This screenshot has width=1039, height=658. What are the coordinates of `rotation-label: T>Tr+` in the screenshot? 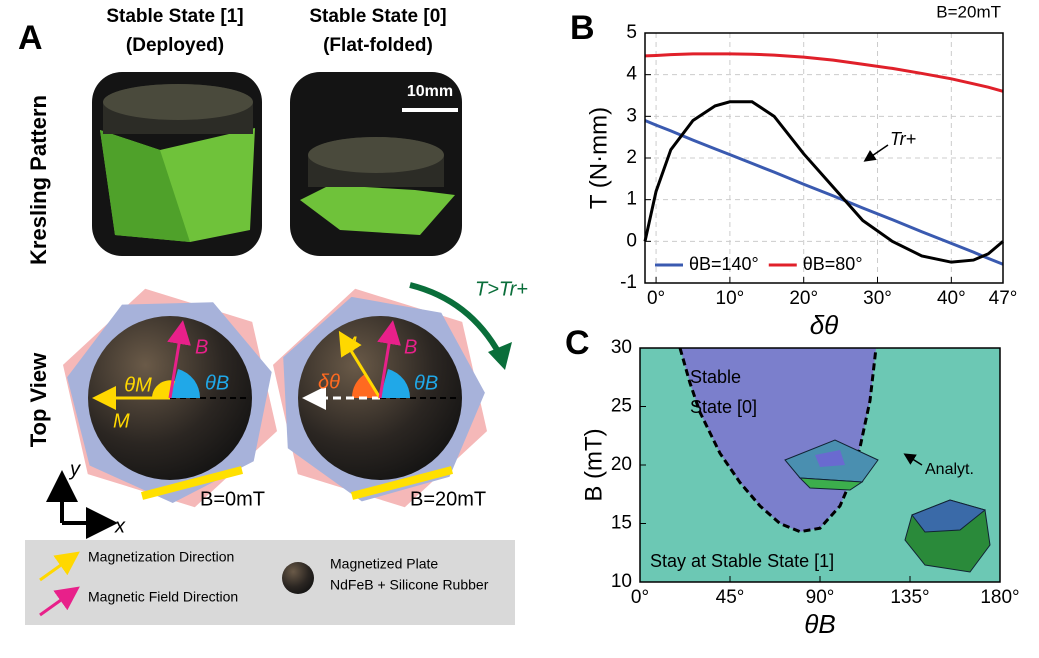 It's located at (501, 289).